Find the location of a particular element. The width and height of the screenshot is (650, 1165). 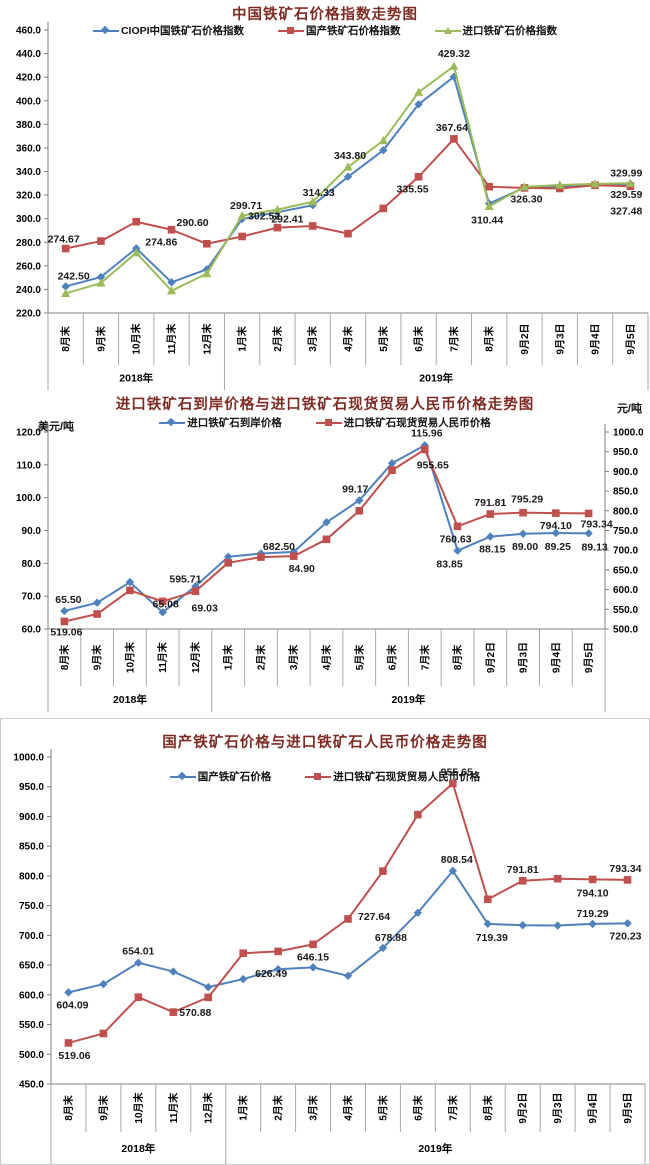

chart-text: 600.0 is located at coordinates (625, 590).